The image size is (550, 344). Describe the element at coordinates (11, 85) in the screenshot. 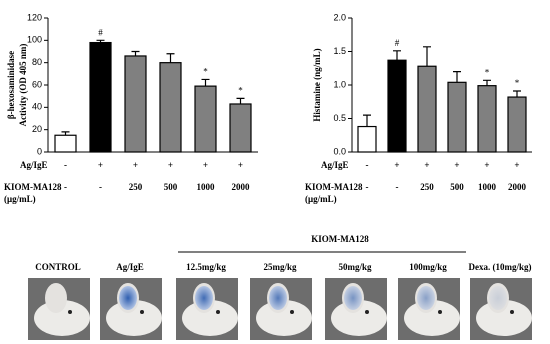

I see `y-axis-label: β-hexosaminidase` at that location.